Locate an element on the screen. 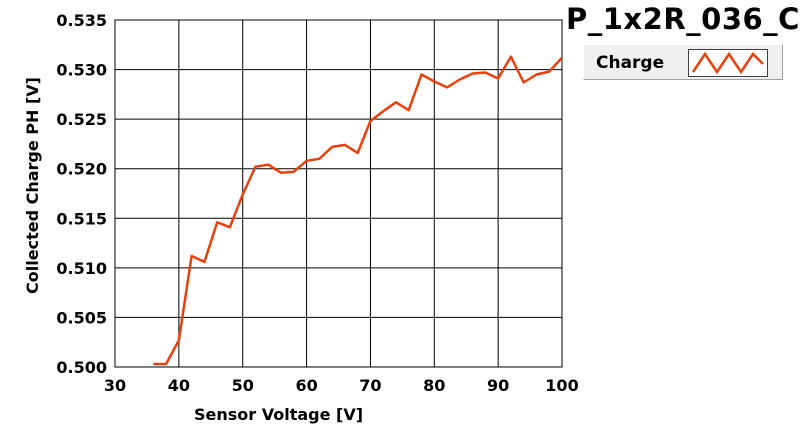 The height and width of the screenshot is (431, 807). legend: Charge is located at coordinates (683, 62).